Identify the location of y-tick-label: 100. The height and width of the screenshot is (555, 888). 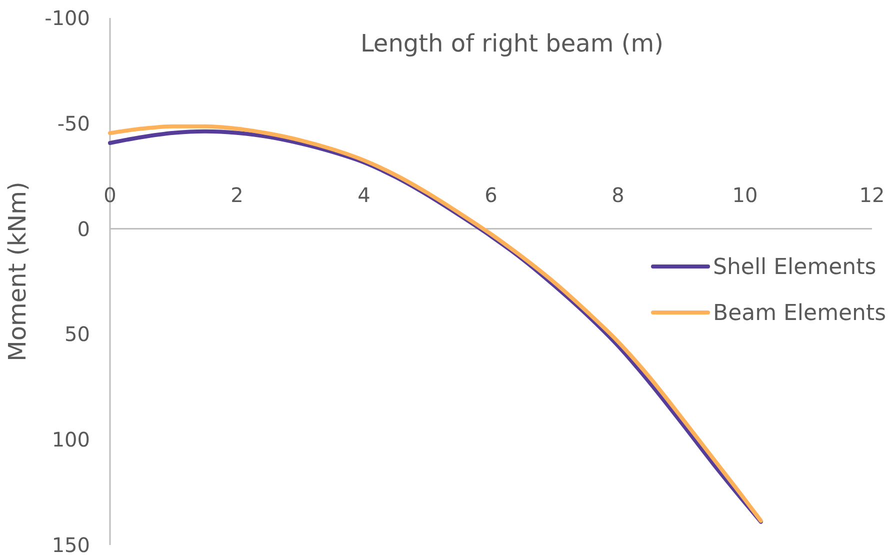
(71, 440).